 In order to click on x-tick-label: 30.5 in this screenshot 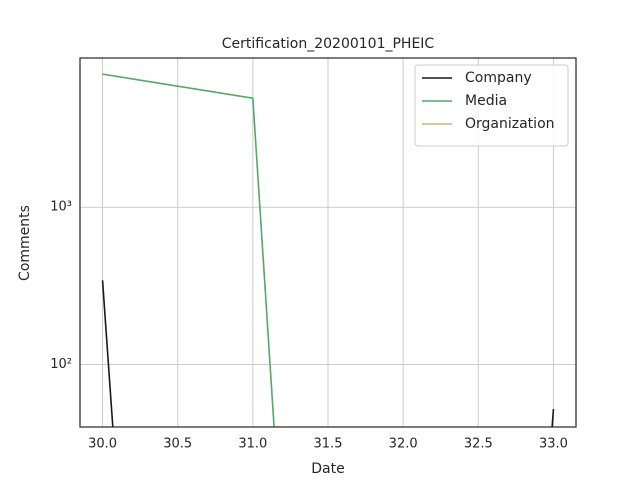, I will do `click(177, 444)`.